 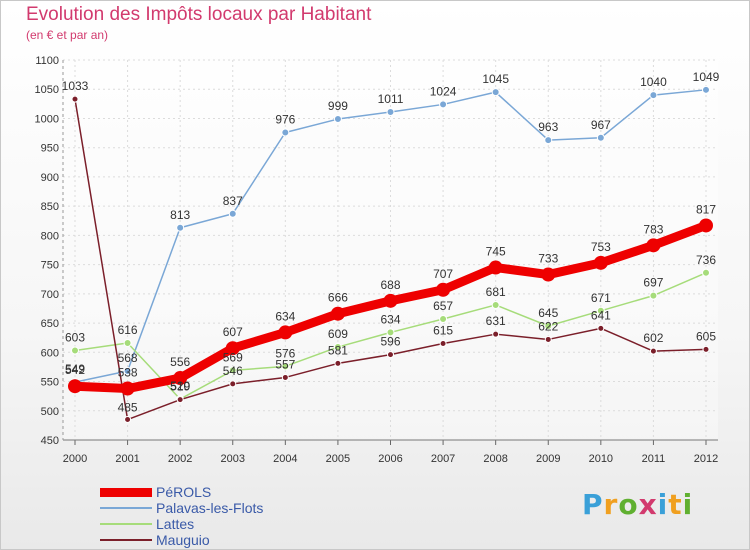 I want to click on x-tick-label: 2011, so click(x=654, y=459).